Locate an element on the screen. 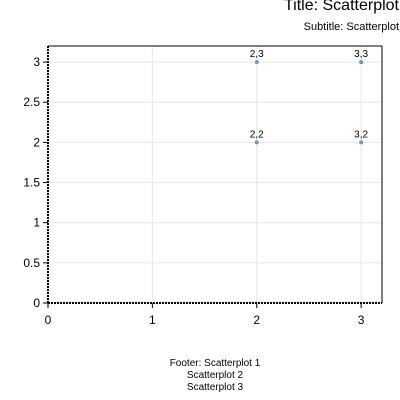  y-tick-label: 1 is located at coordinates (36, 223).